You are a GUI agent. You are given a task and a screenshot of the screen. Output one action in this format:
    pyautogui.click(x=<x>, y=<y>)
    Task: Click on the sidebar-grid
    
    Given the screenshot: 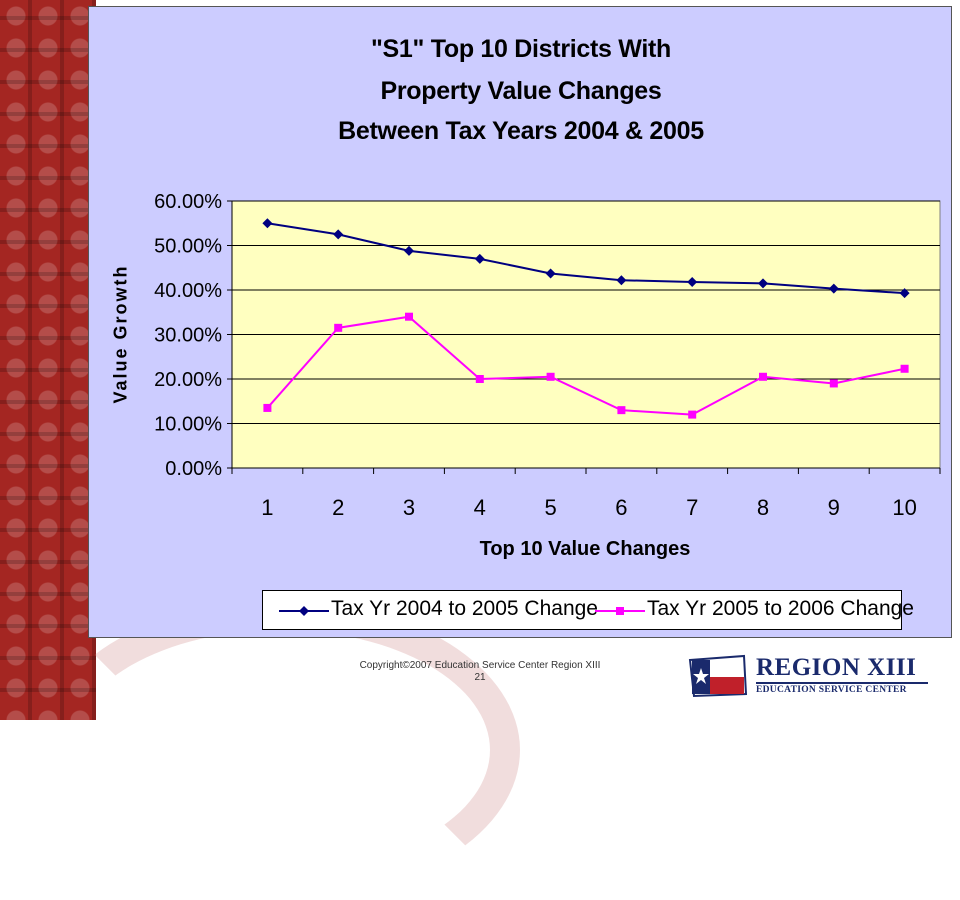 What is the action you would take?
    pyautogui.click(x=48, y=360)
    